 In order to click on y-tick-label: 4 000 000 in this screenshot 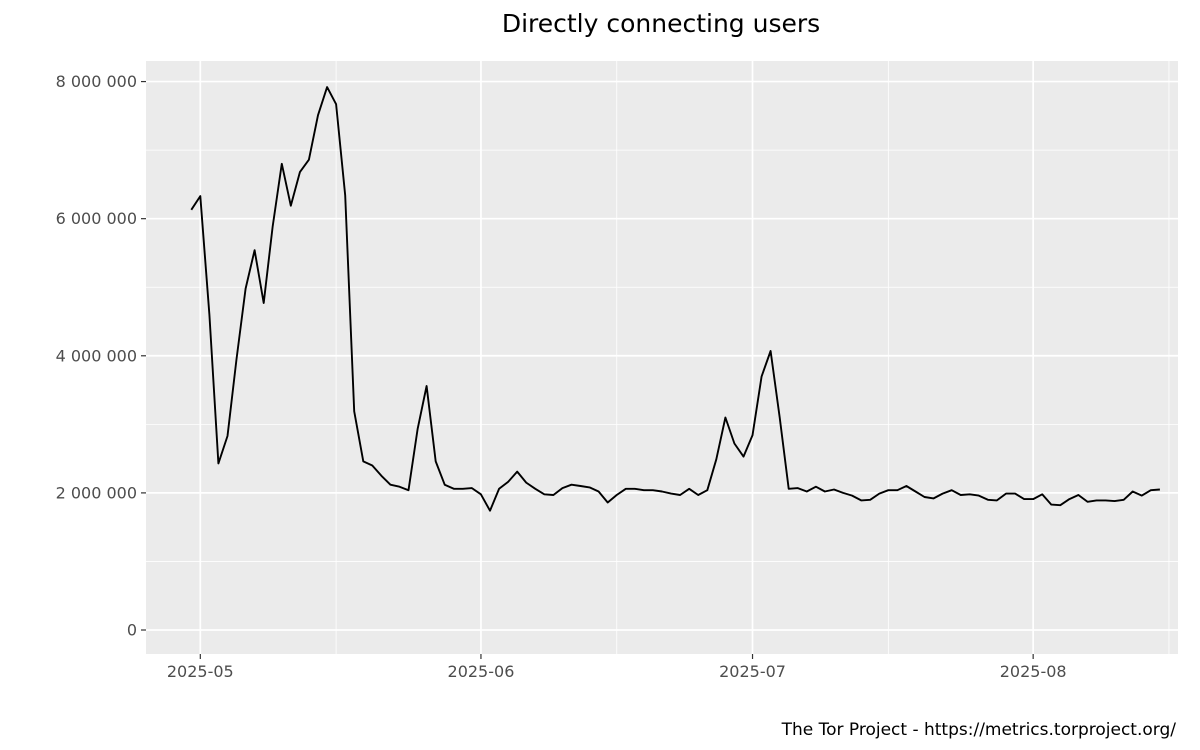, I will do `click(96, 355)`.